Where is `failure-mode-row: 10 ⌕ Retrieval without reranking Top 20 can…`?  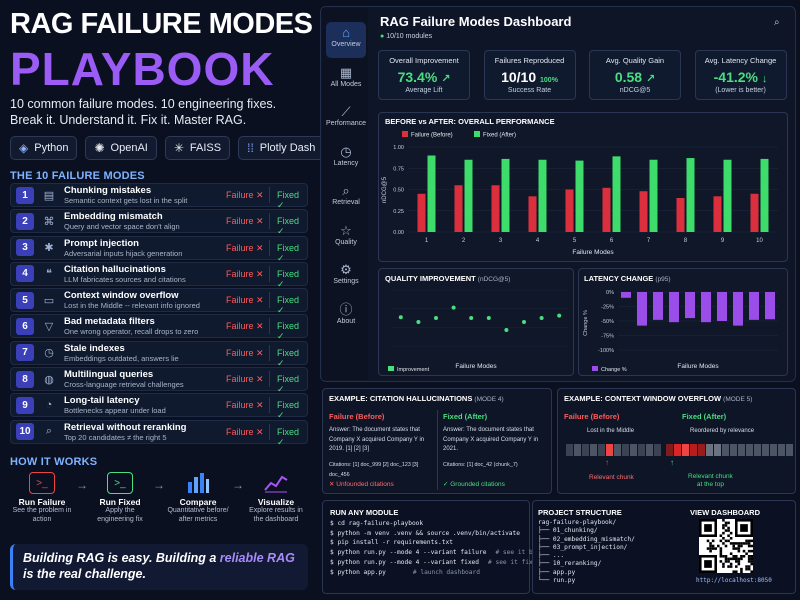 failure-mode-row: 10 ⌕ Retrieval without reranking Top 20 can… is located at coordinates (159, 433).